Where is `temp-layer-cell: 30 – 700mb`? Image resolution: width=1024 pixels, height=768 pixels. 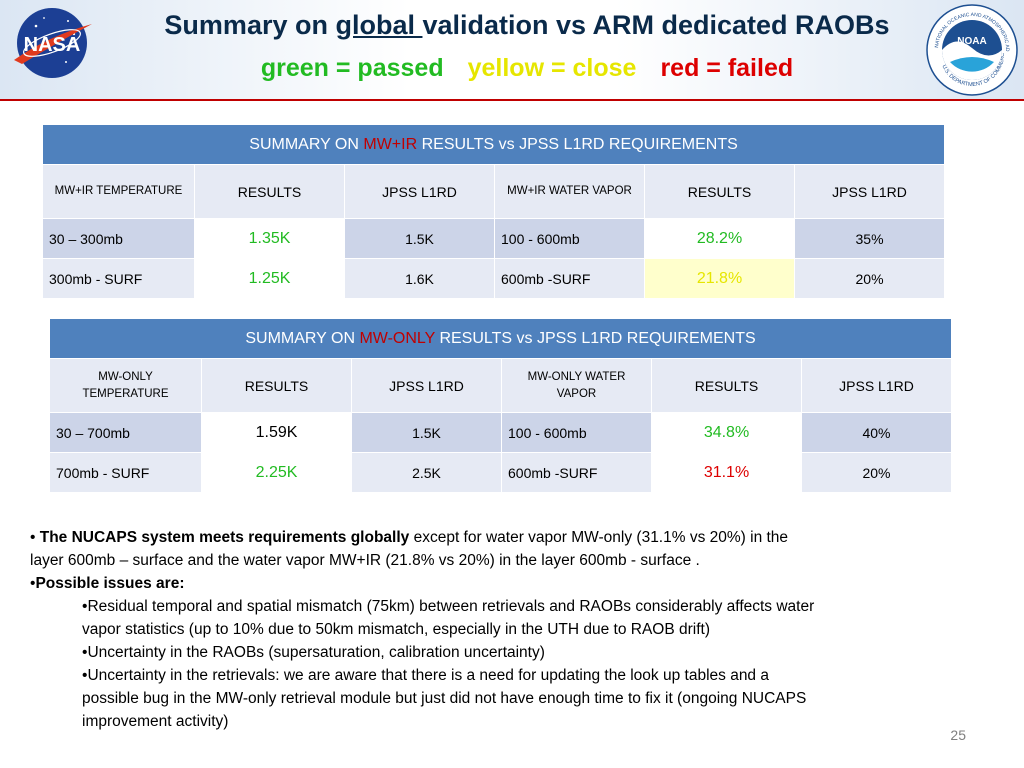
temp-layer-cell: 30 – 700mb is located at coordinates (125, 432).